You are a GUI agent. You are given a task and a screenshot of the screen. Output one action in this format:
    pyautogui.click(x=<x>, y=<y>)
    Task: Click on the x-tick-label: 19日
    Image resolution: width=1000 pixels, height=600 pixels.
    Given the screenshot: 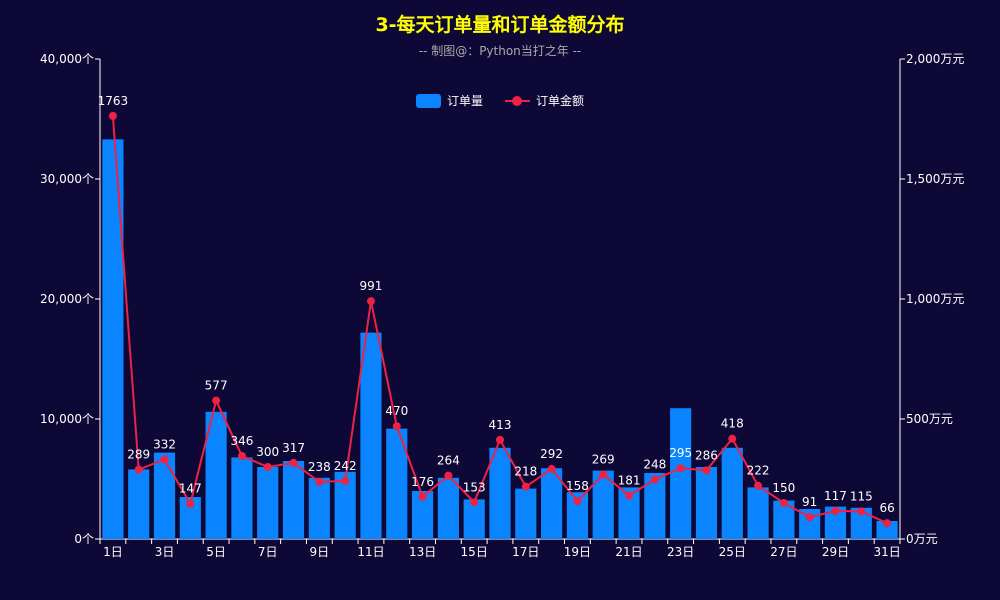 What is the action you would take?
    pyautogui.click(x=577, y=552)
    